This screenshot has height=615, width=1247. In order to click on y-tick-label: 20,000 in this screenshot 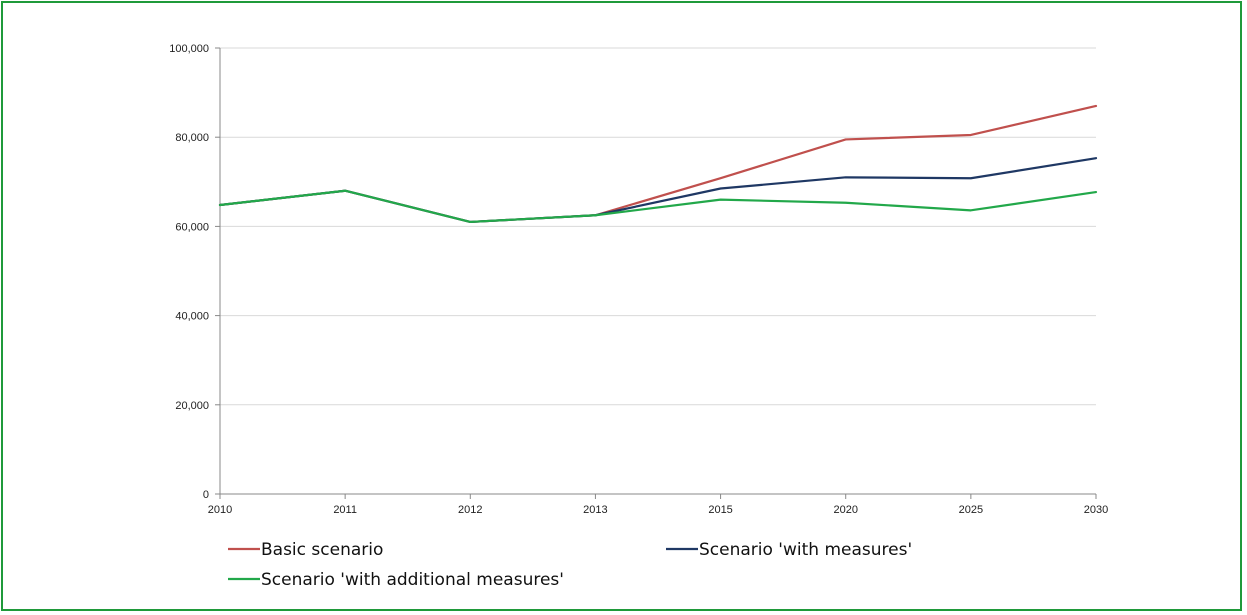, I will do `click(192, 406)`.